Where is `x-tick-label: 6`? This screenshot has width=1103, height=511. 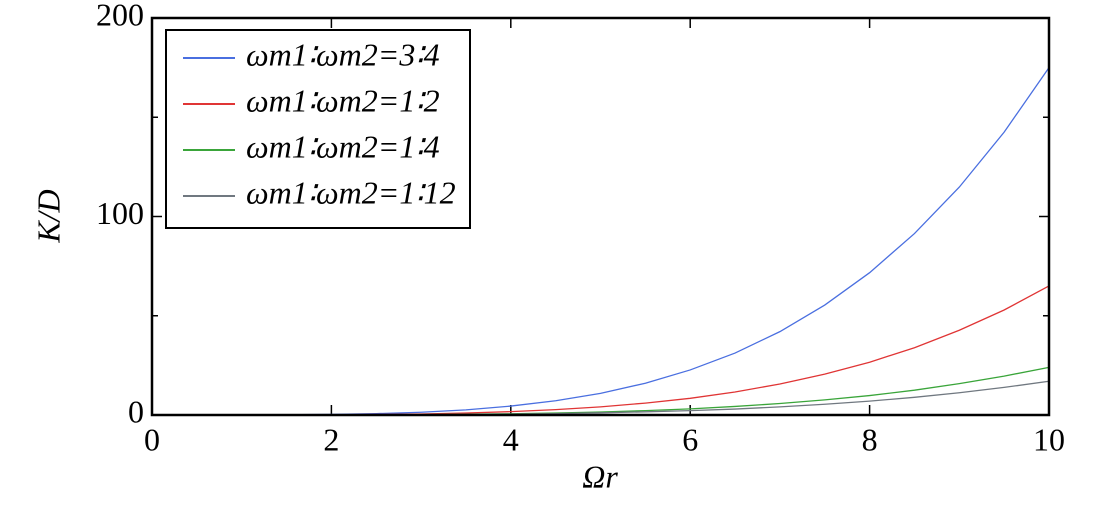 x-tick-label: 6 is located at coordinates (690, 439).